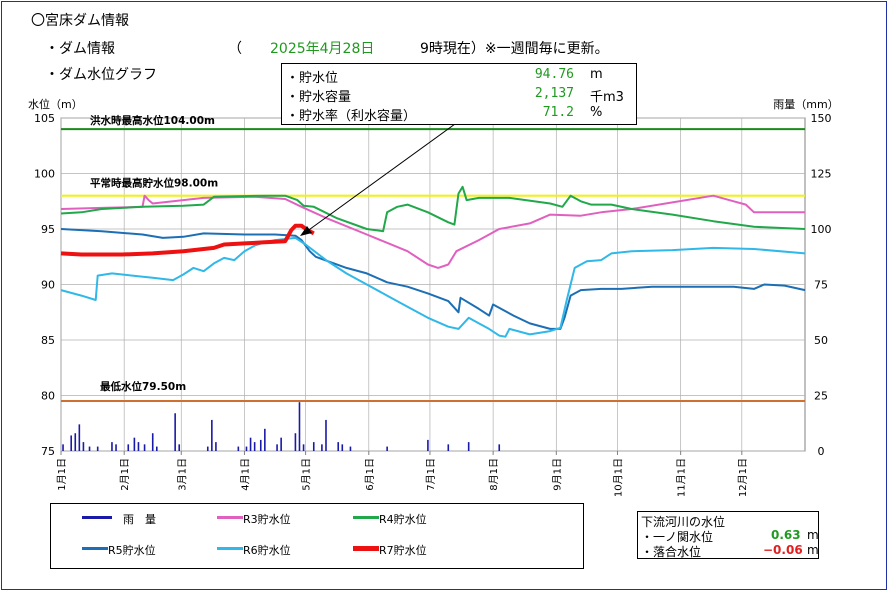  Describe the element at coordinates (433, 279) in the screenshot. I see `series-line-r5` at that location.